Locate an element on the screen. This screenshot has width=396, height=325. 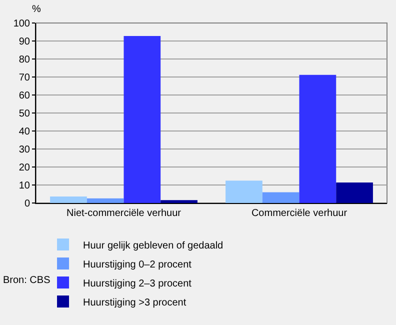
y-tick-label: 50 is located at coordinates (24, 114).